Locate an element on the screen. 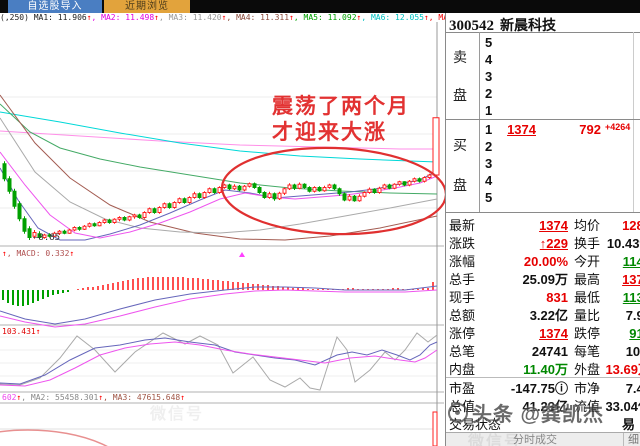  tab-intraday-trades: 分时成交 is located at coordinates (535, 440).